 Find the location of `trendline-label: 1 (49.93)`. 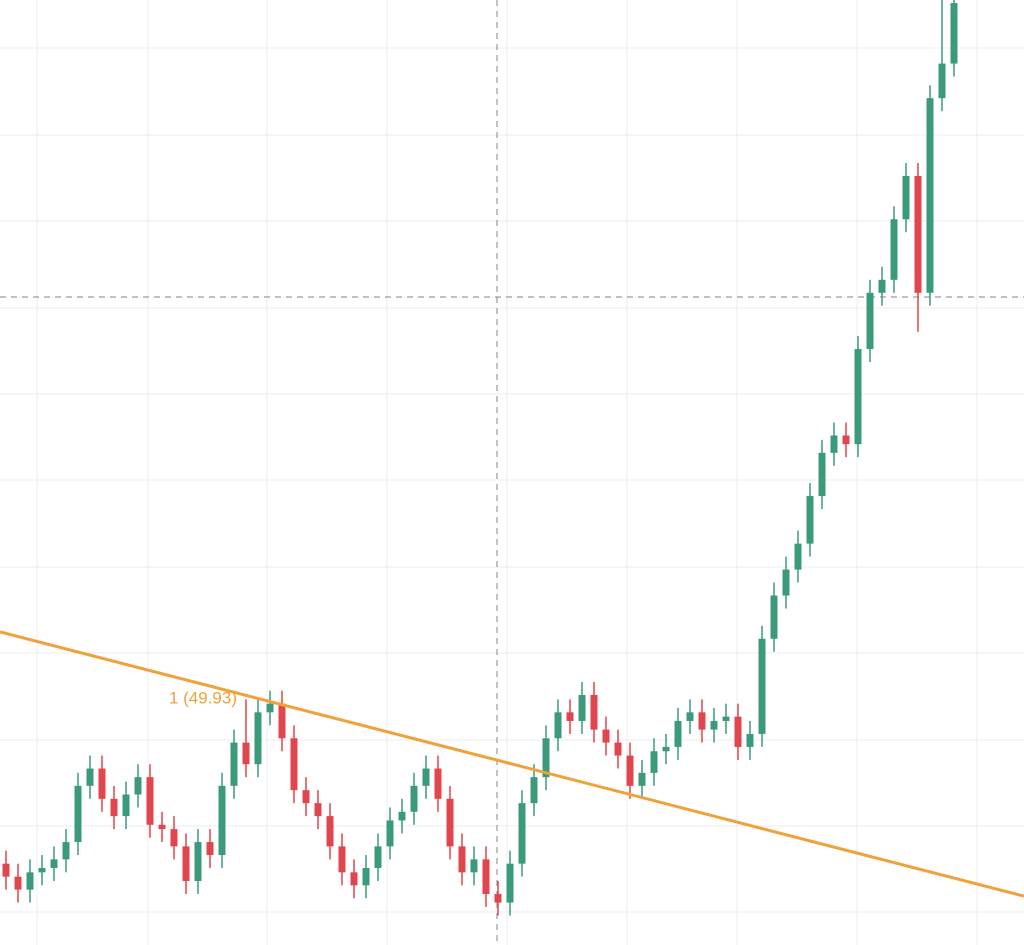

trendline-label: 1 (49.93) is located at coordinates (203, 697).